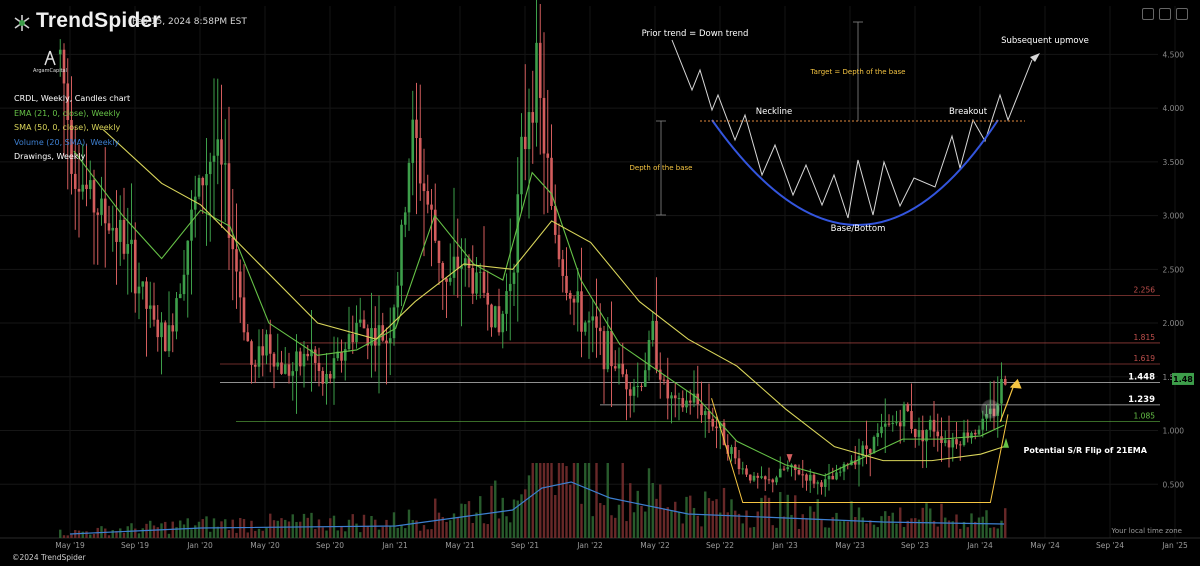  What do you see at coordinates (1007, 404) in the screenshot?
I see `breakout-arrow` at bounding box center [1007, 404].